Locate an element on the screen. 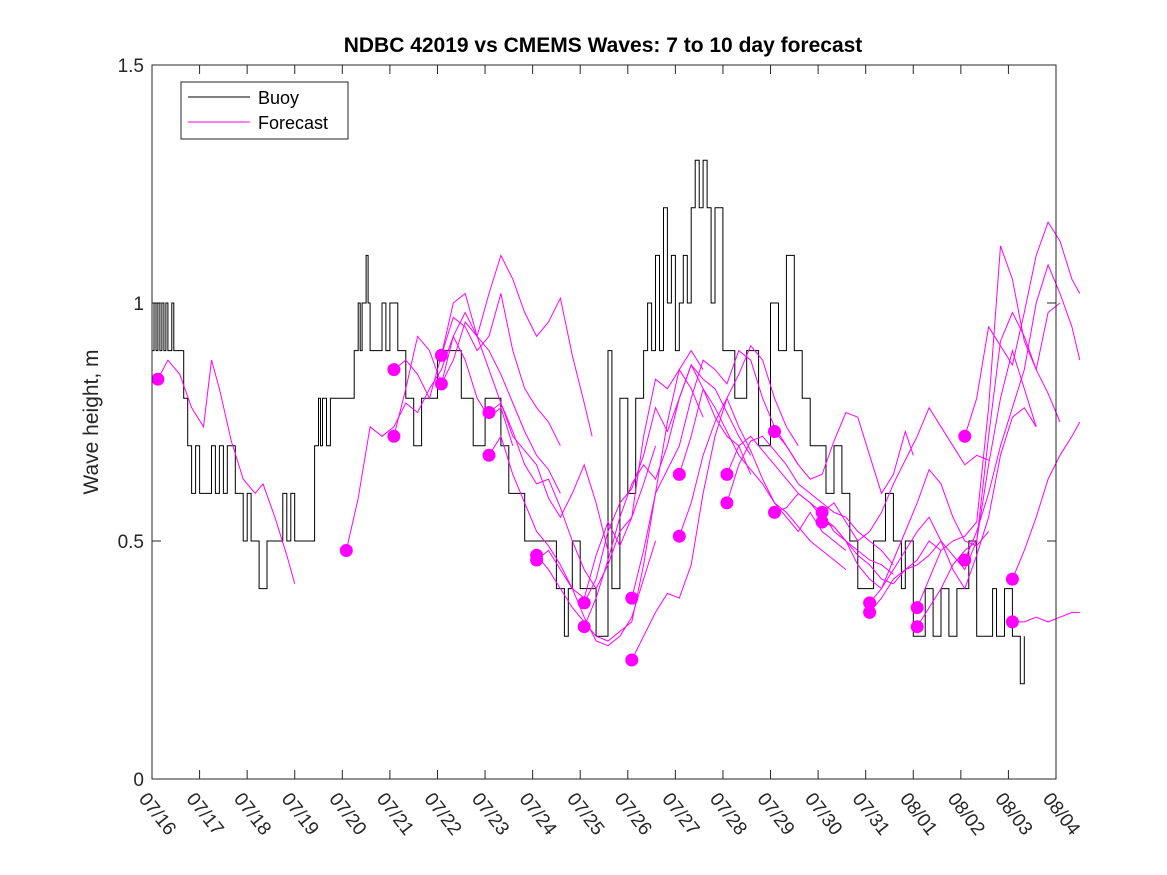 Image resolution: width=1167 pixels, height=875 pixels. y-axis-label: Wave height, m is located at coordinates (91, 421).